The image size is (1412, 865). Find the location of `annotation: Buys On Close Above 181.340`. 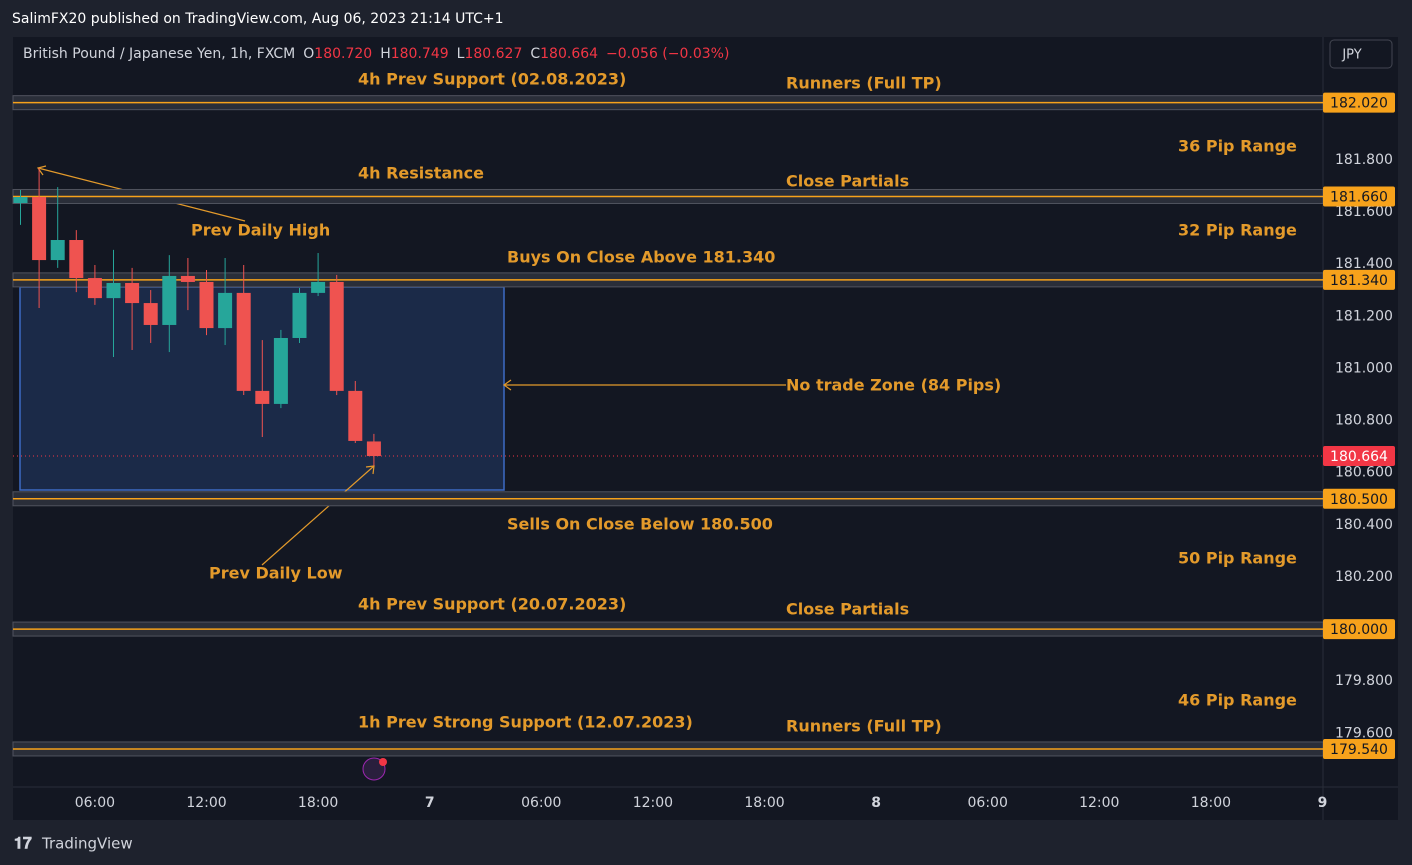

annotation: Buys On Close Above 181.340 is located at coordinates (641, 257).